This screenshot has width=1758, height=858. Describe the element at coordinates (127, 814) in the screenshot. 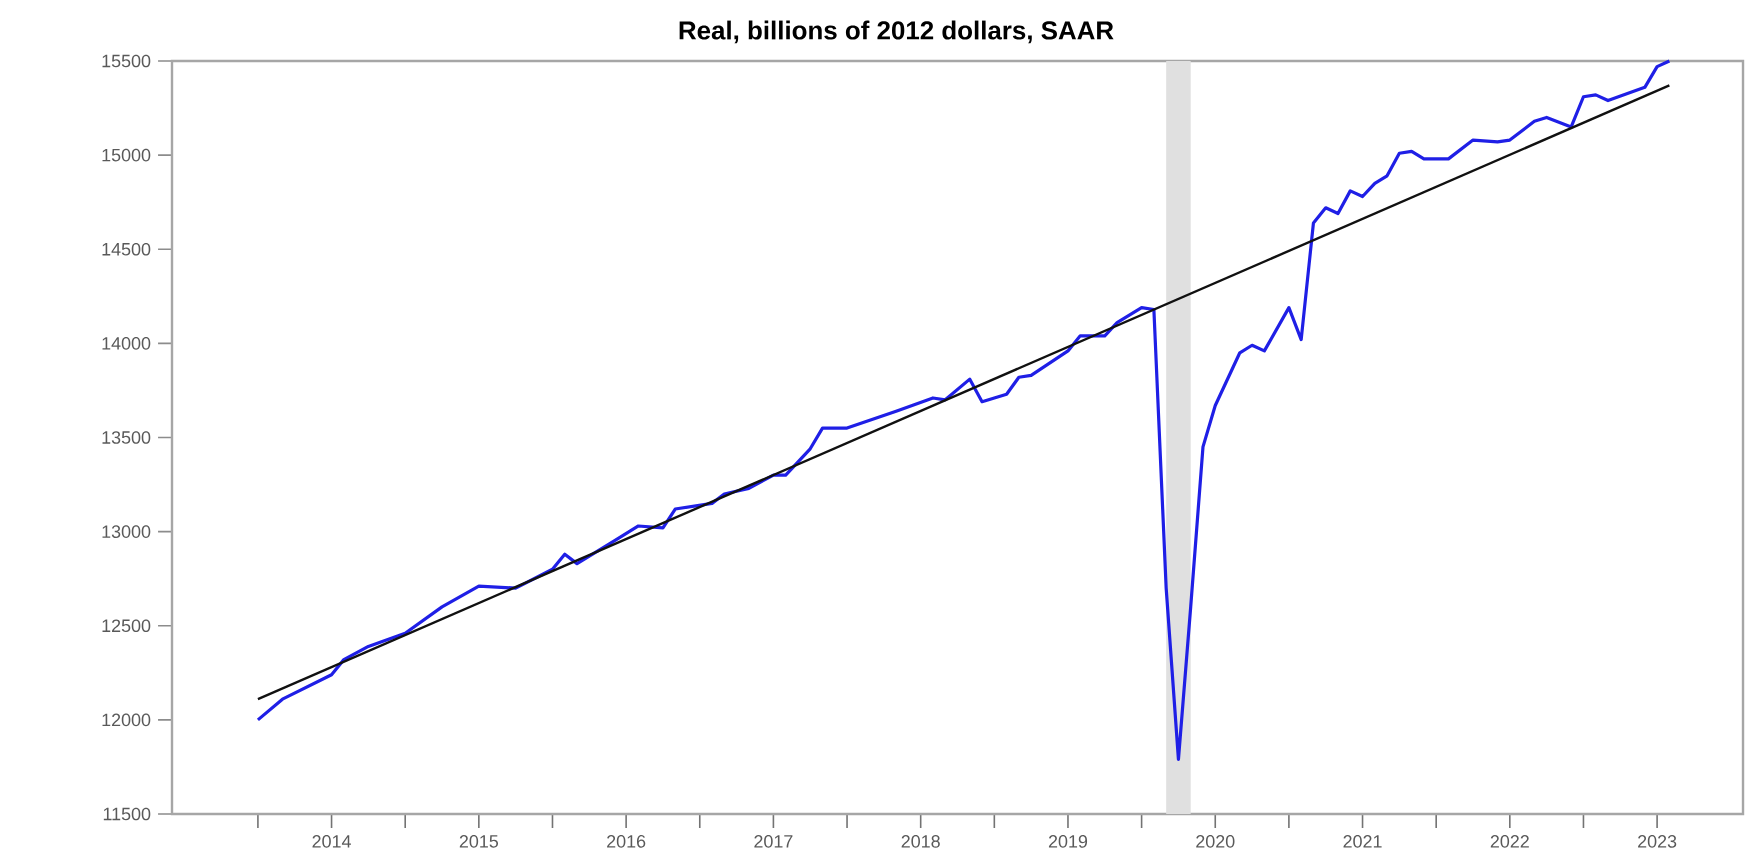

I see `y-tick-label: 11500` at that location.